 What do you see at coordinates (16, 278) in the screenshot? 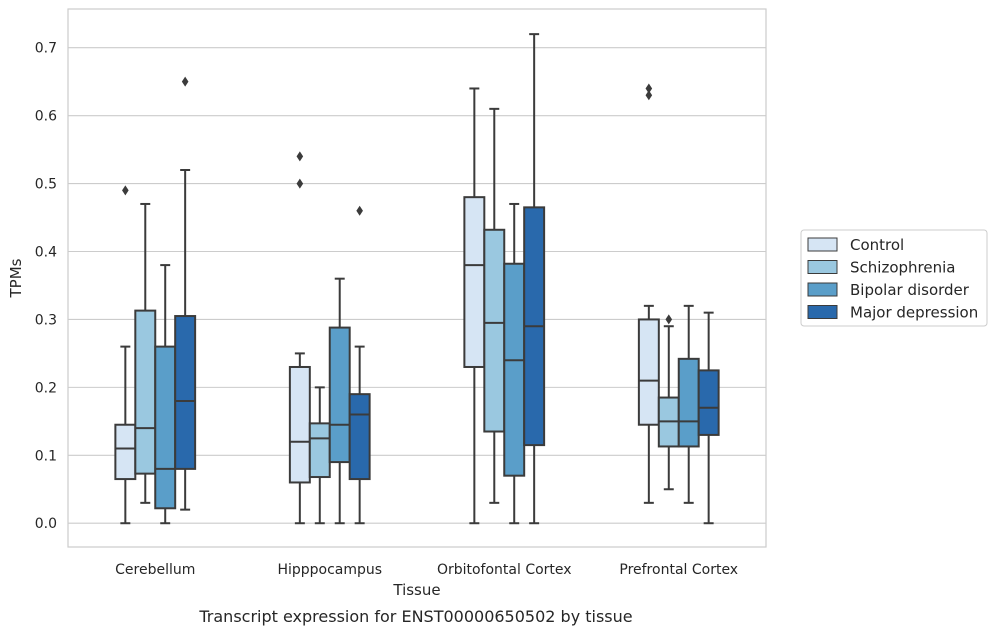
I see `y-axis-title: TPMs` at bounding box center [16, 278].